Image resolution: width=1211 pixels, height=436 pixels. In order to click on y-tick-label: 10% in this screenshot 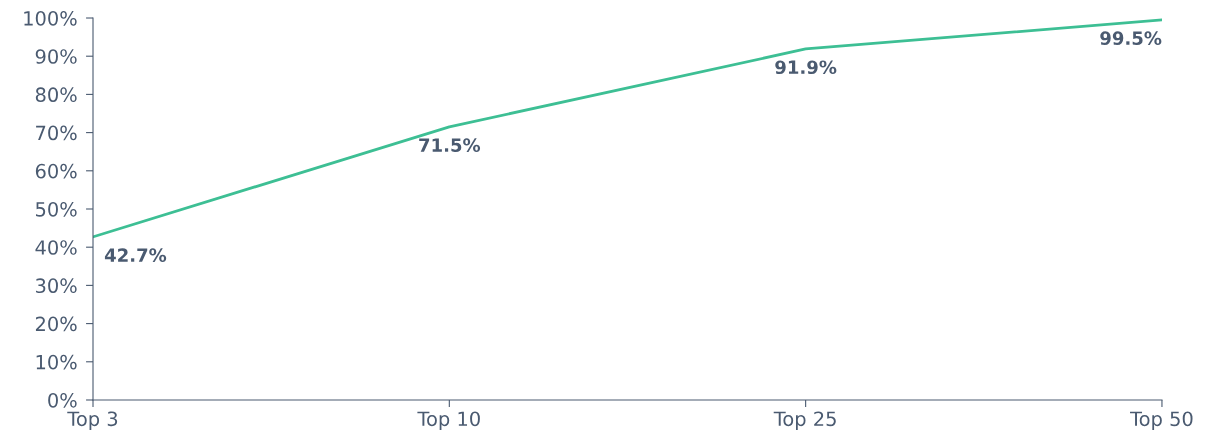, I will do `click(56, 362)`.